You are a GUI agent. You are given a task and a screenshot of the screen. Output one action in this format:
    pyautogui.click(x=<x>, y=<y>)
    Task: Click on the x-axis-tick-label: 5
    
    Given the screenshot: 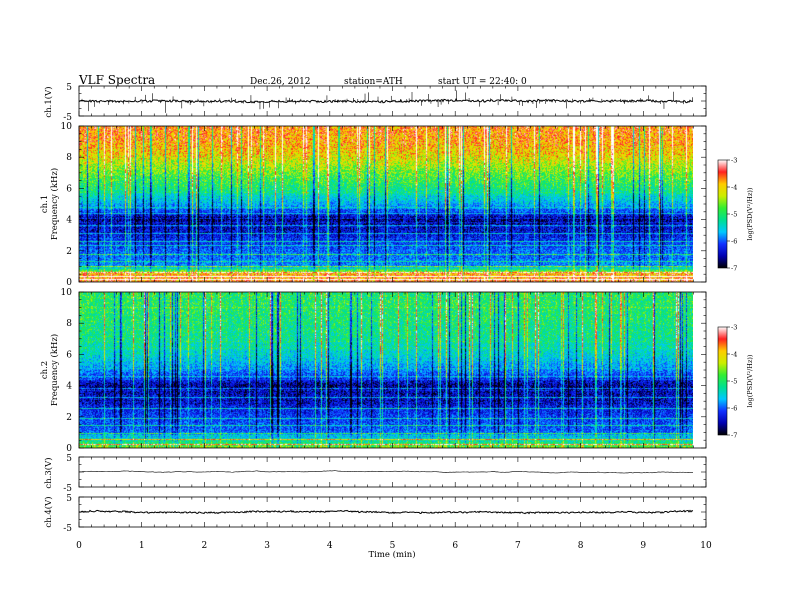 What is the action you would take?
    pyautogui.click(x=393, y=546)
    